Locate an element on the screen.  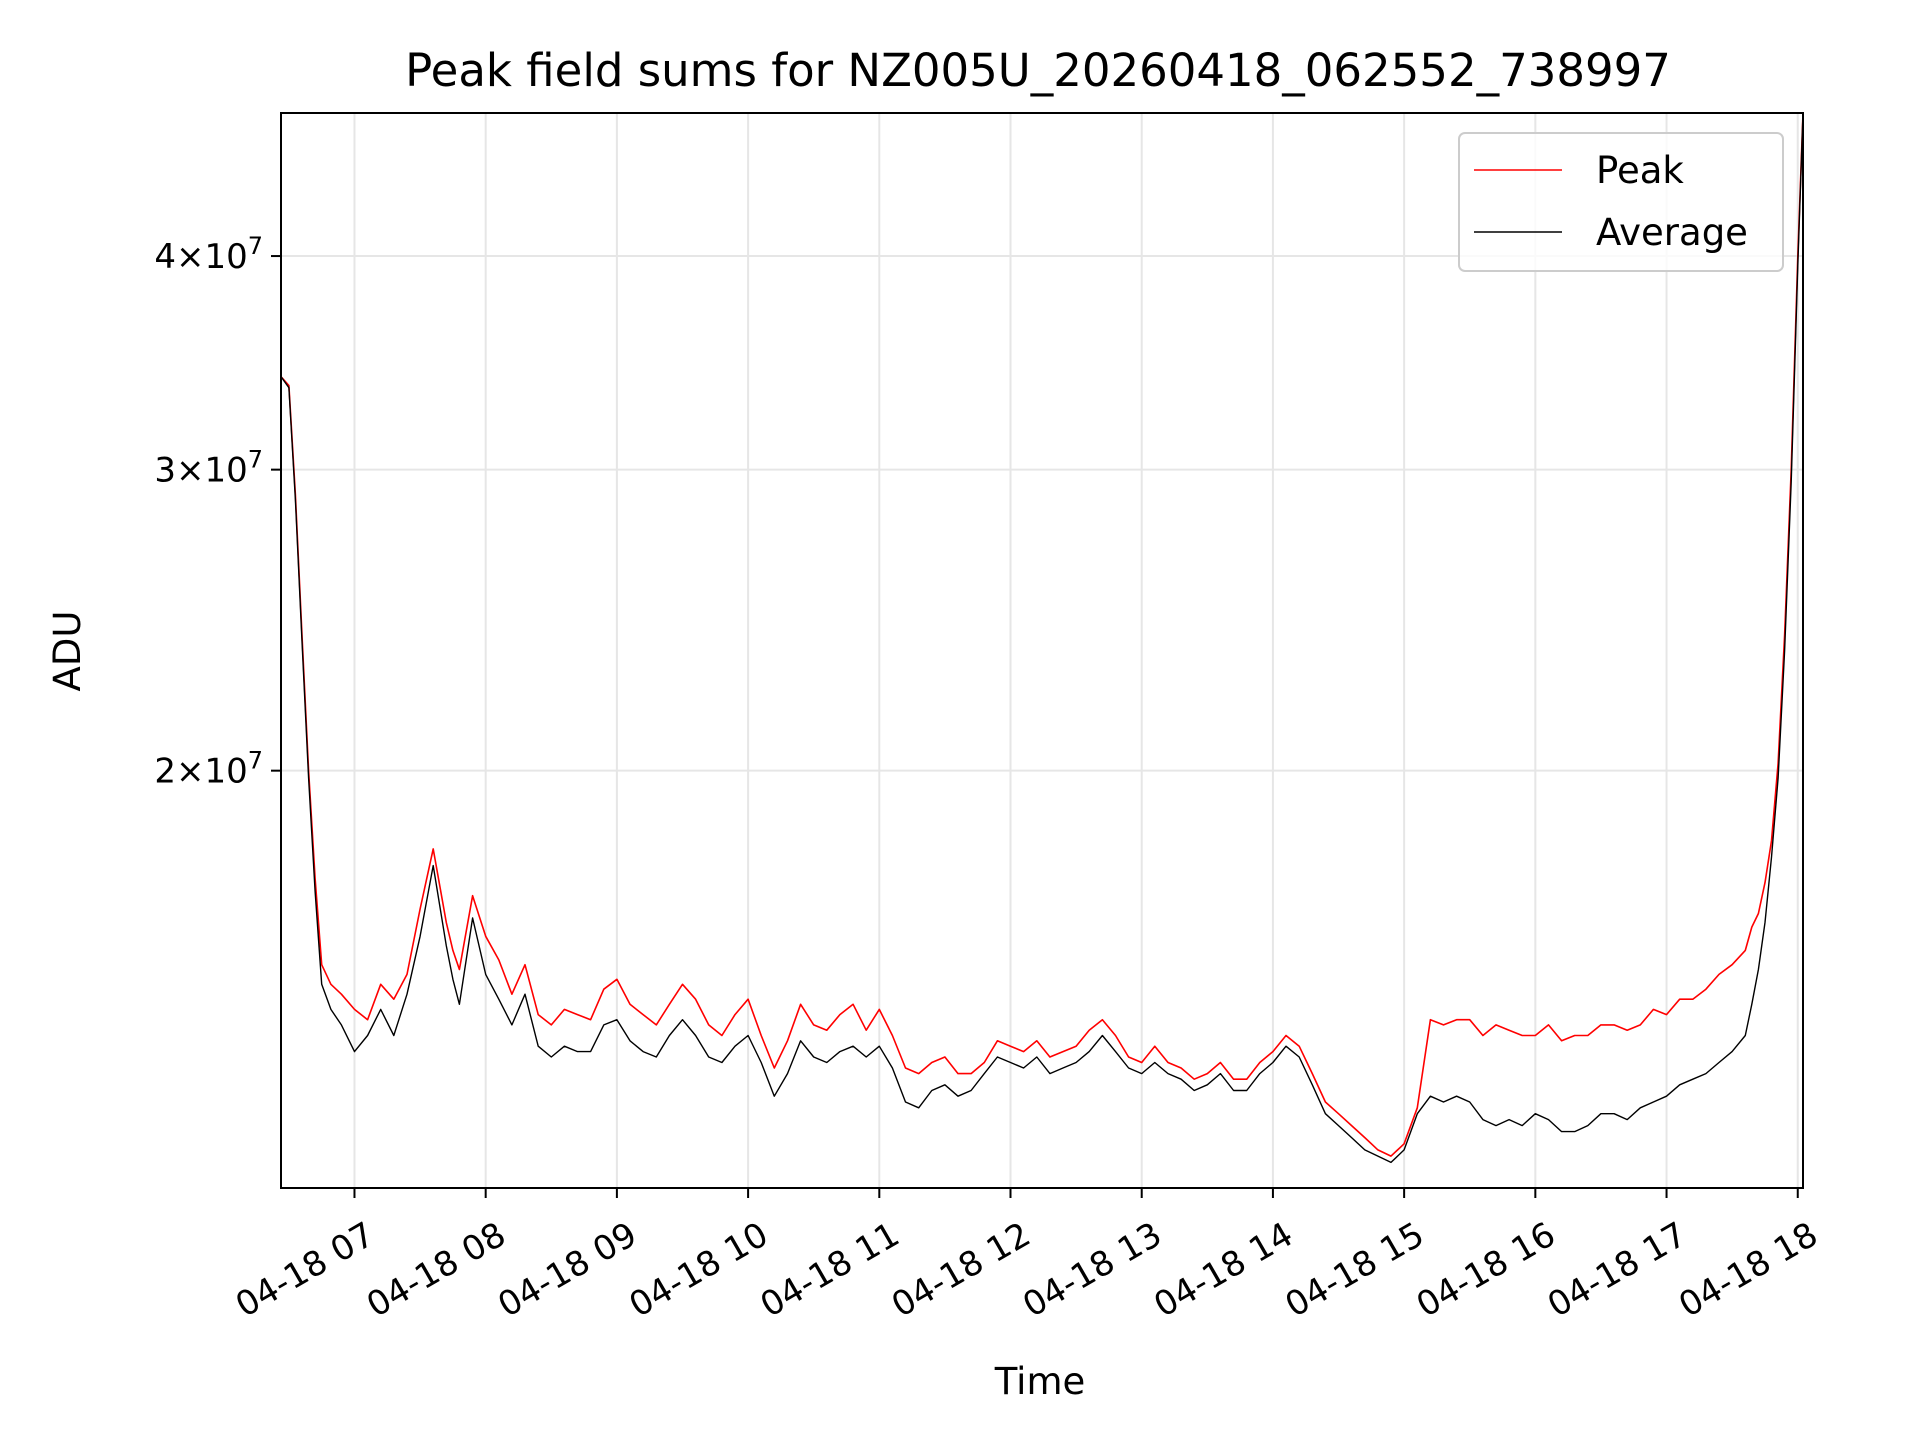
x-axis-label: Time is located at coordinates (1040, 1381).